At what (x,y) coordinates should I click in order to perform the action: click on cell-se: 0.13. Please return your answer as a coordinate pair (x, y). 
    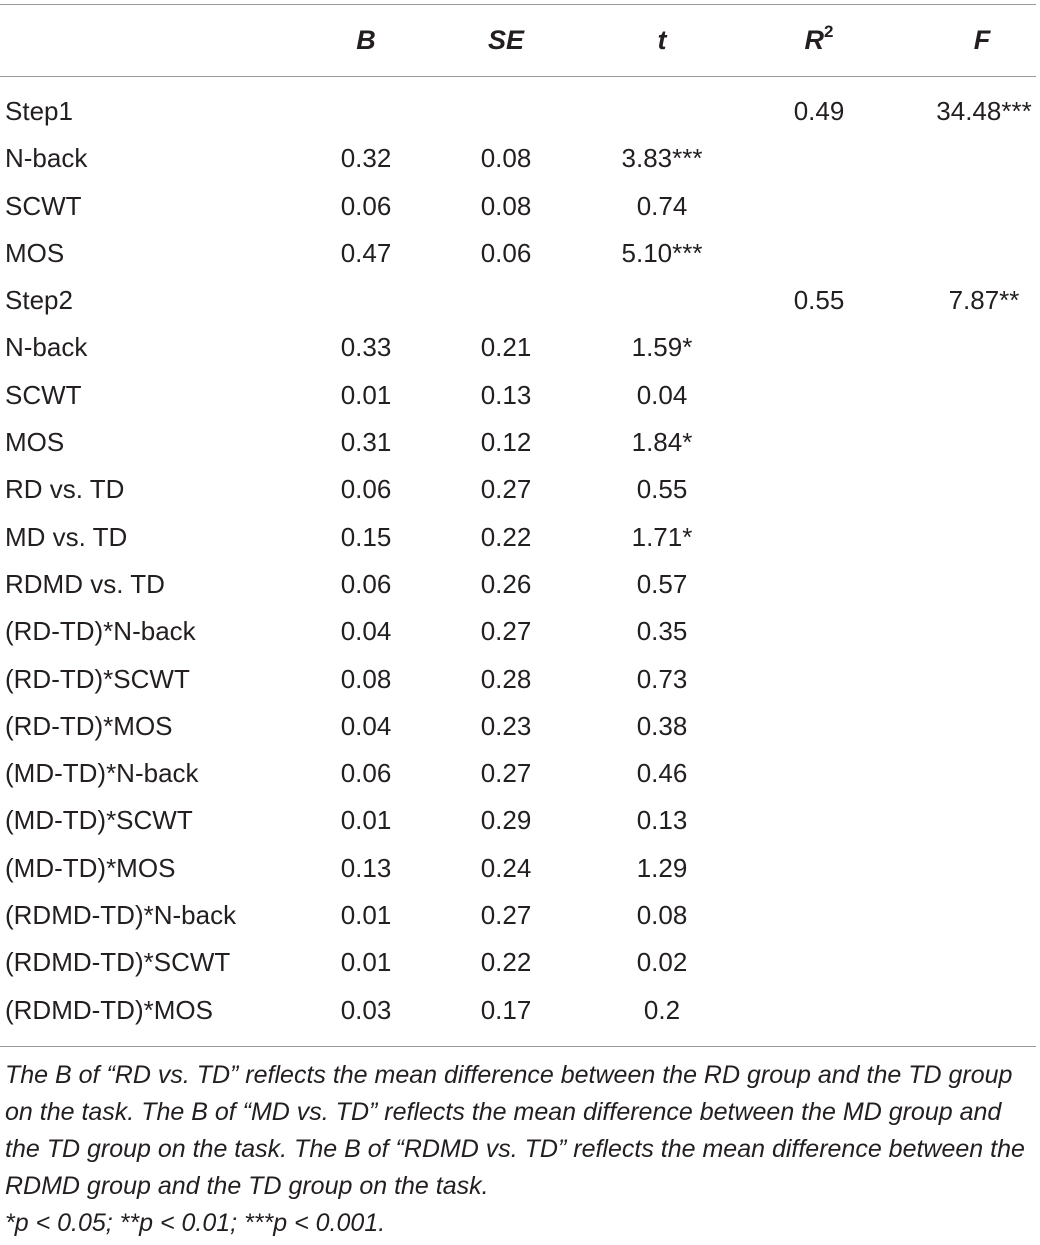
    Looking at the image, I should click on (506, 394).